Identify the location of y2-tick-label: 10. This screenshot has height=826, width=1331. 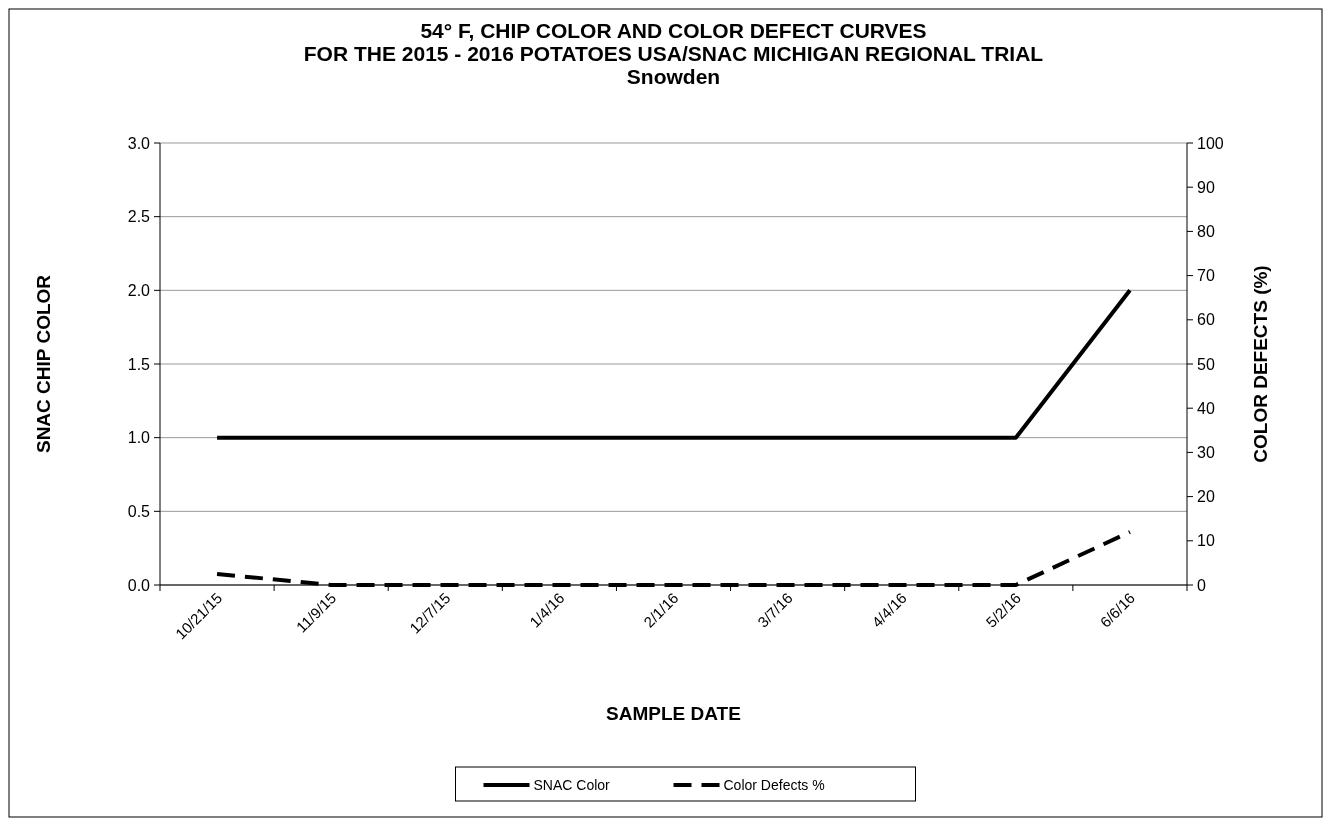
(1206, 541).